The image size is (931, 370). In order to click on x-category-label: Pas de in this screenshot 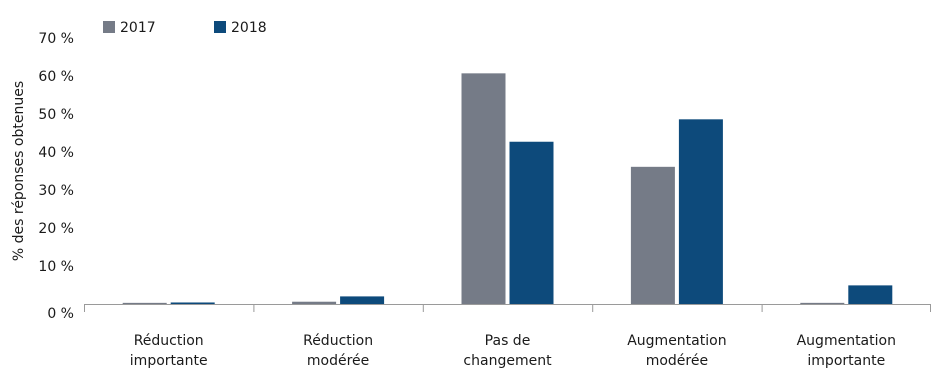, I will do `click(508, 341)`.